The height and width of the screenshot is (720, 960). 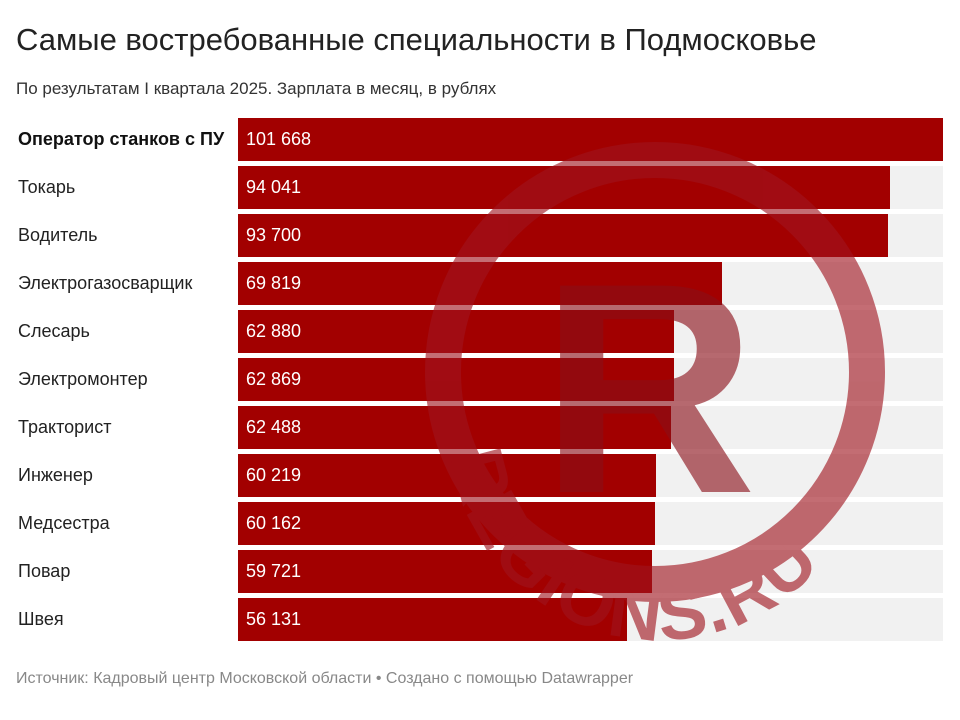 What do you see at coordinates (105, 283) in the screenshot?
I see `category-label: Электрогазосварщик` at bounding box center [105, 283].